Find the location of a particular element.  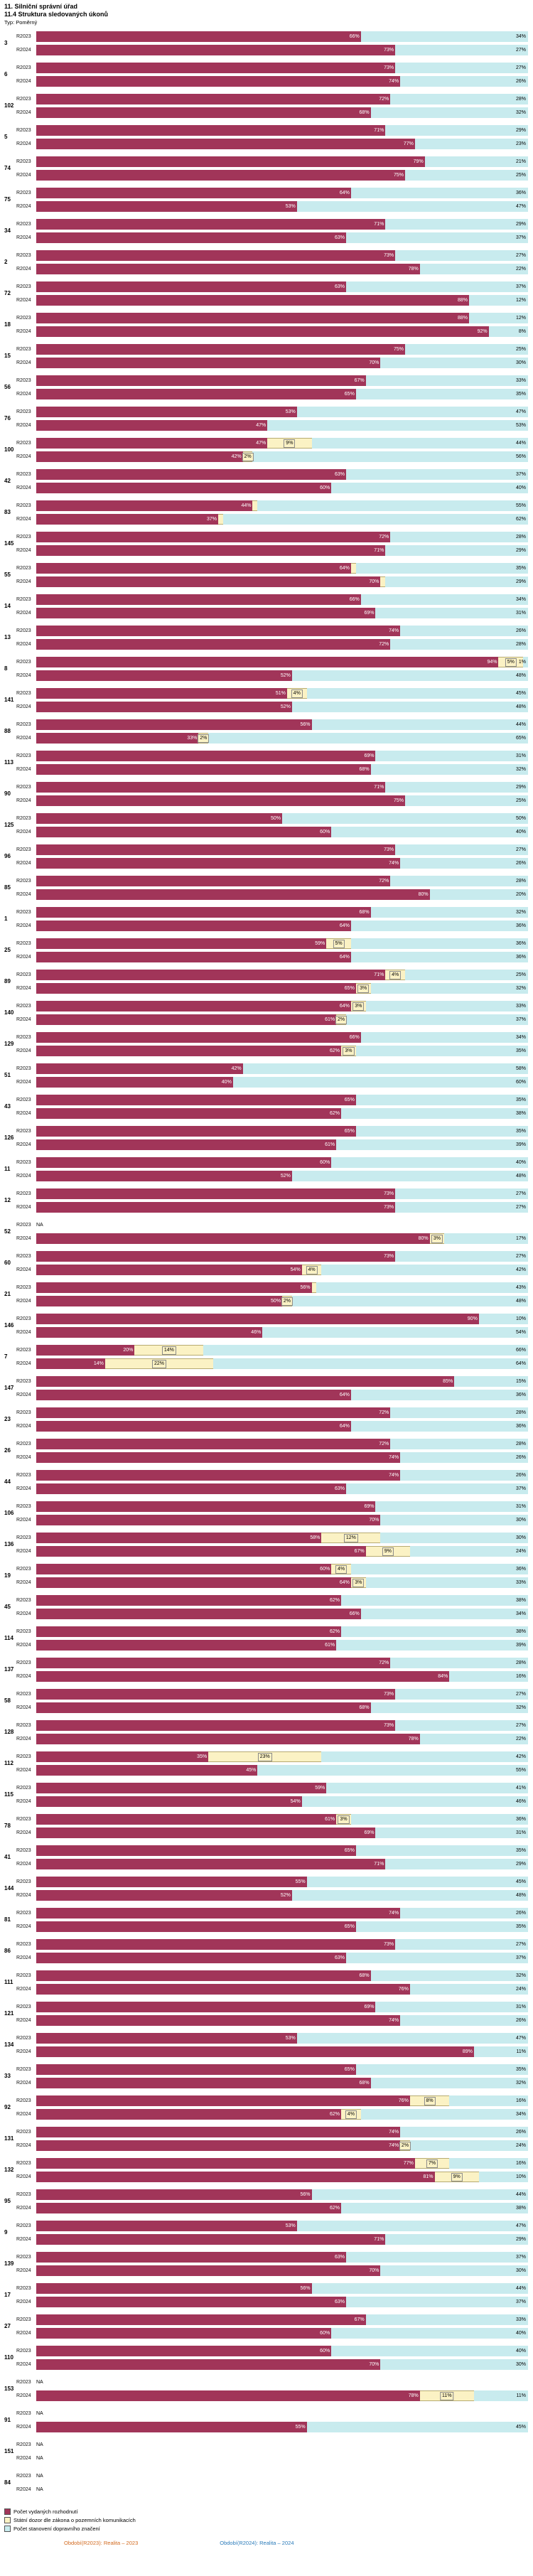

segment-rozhodnuti: 72% is located at coordinates (213, 1412).